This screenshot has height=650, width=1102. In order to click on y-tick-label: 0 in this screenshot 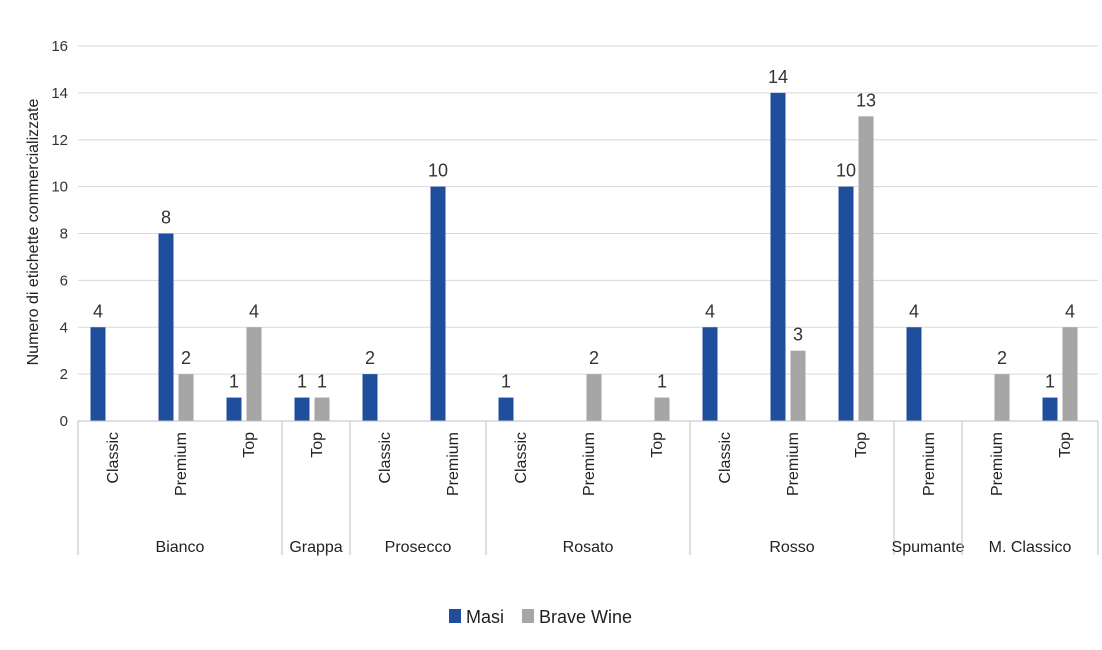, I will do `click(64, 421)`.